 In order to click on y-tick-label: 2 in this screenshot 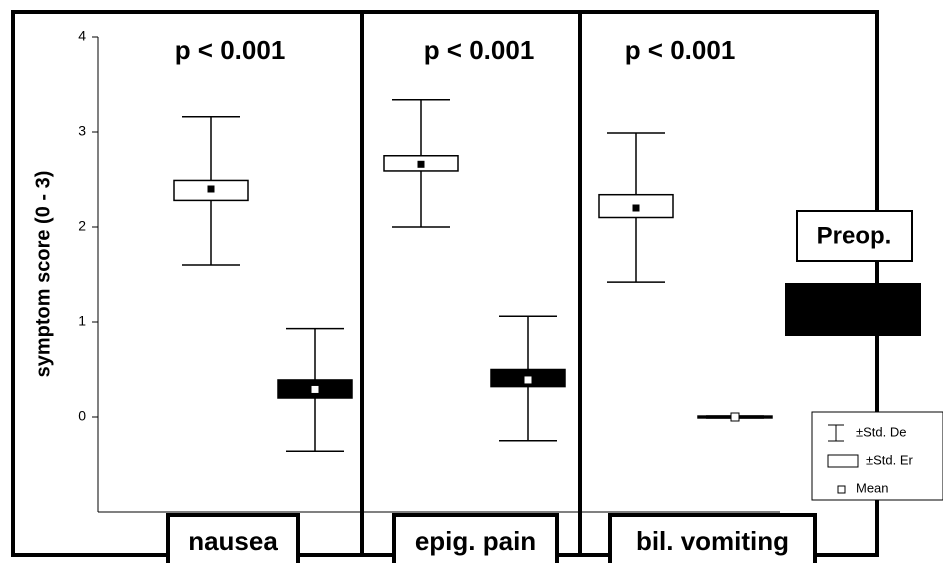, I will do `click(82, 226)`.